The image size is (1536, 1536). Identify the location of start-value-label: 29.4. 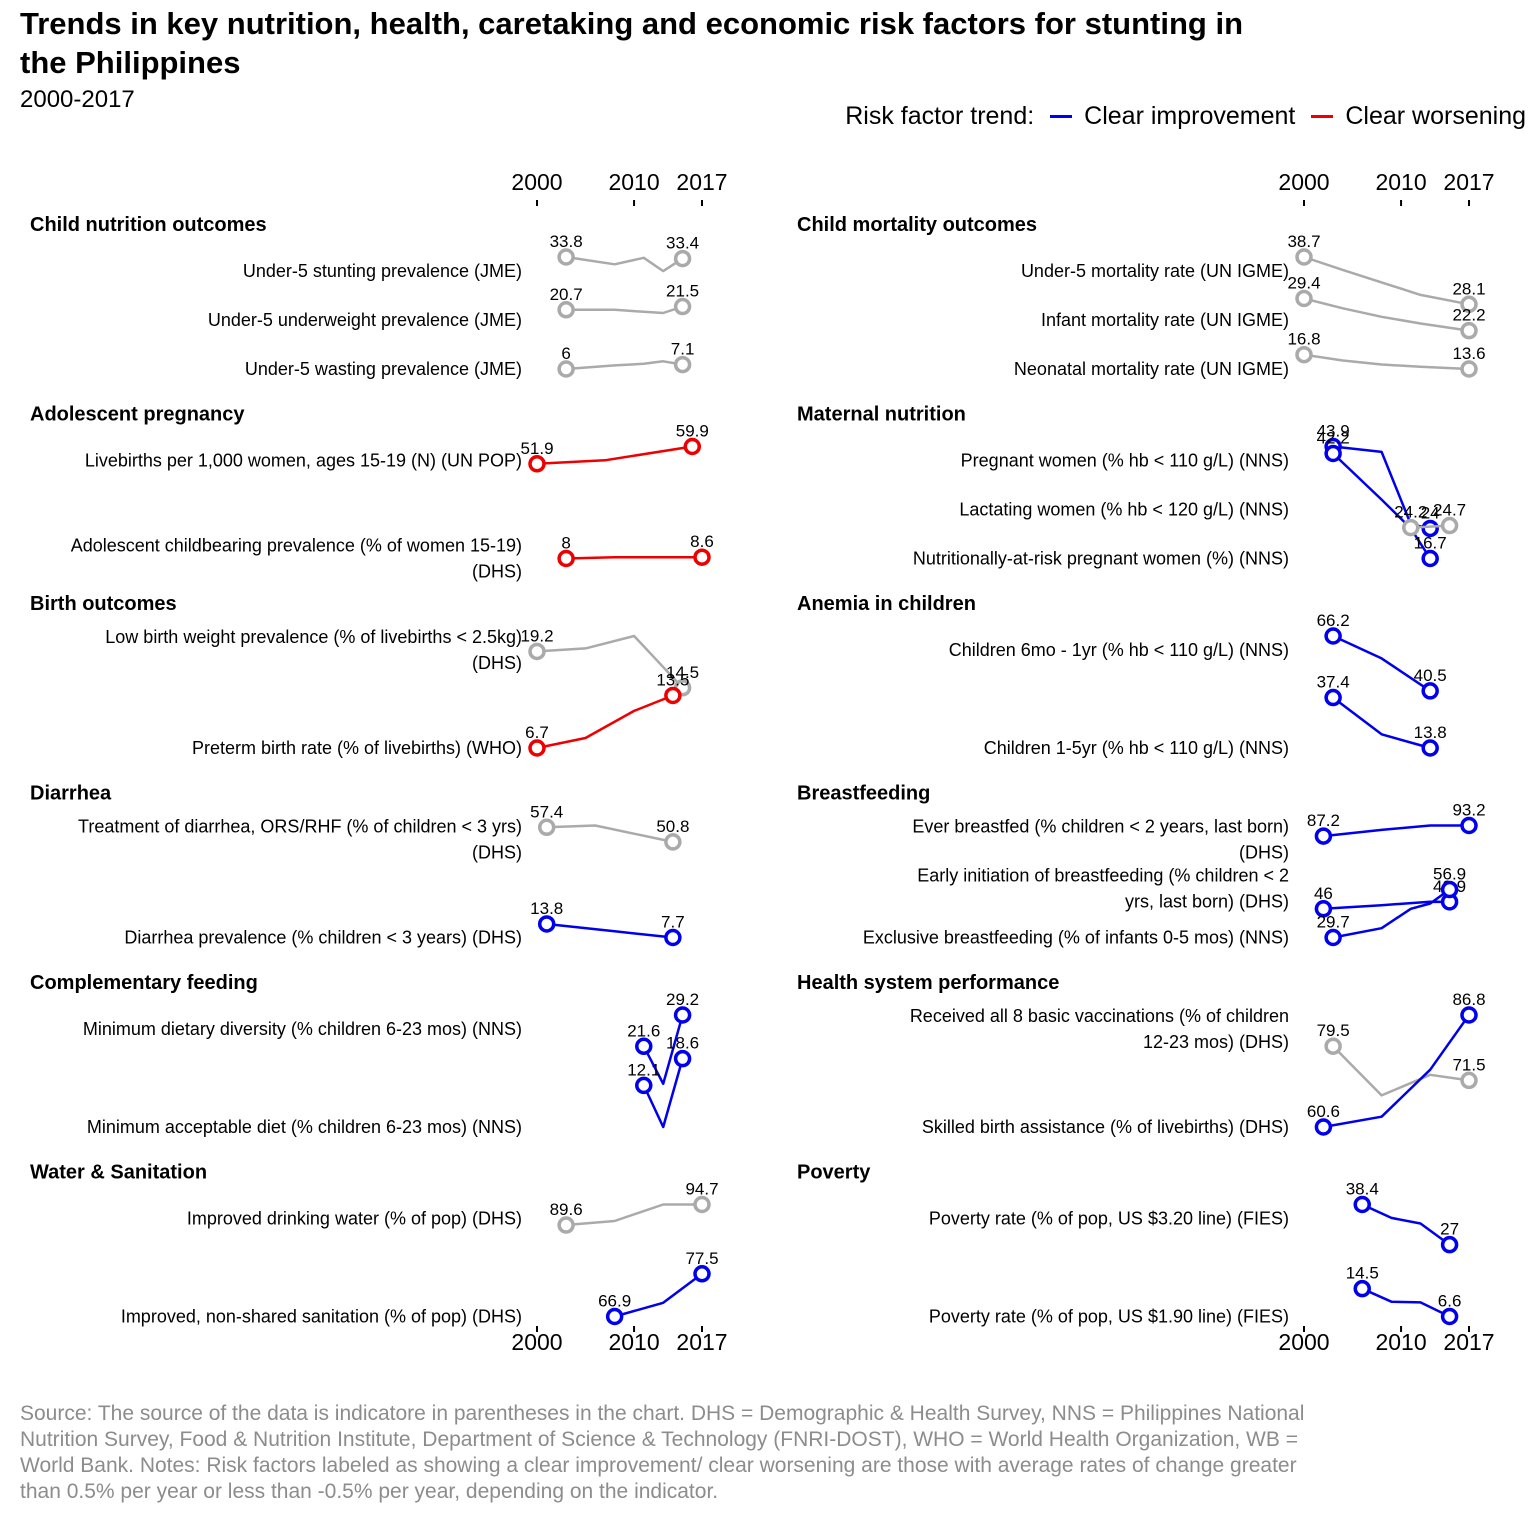
(1303, 282).